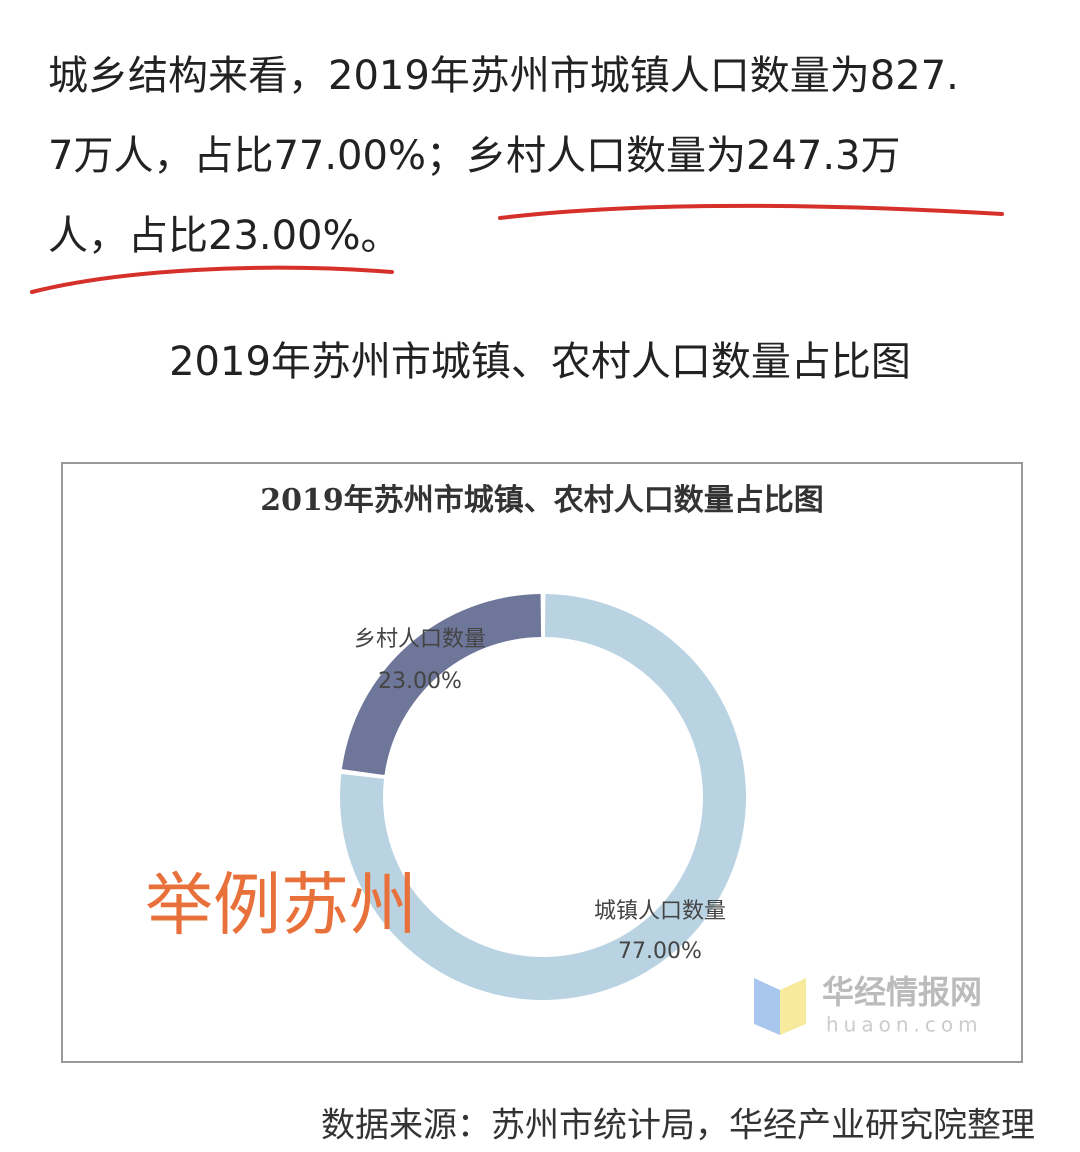  What do you see at coordinates (503, 76) in the screenshot?
I see `paragraph-line: 城乡结构来看，2019年苏州市城镇人口数量为827.` at bounding box center [503, 76].